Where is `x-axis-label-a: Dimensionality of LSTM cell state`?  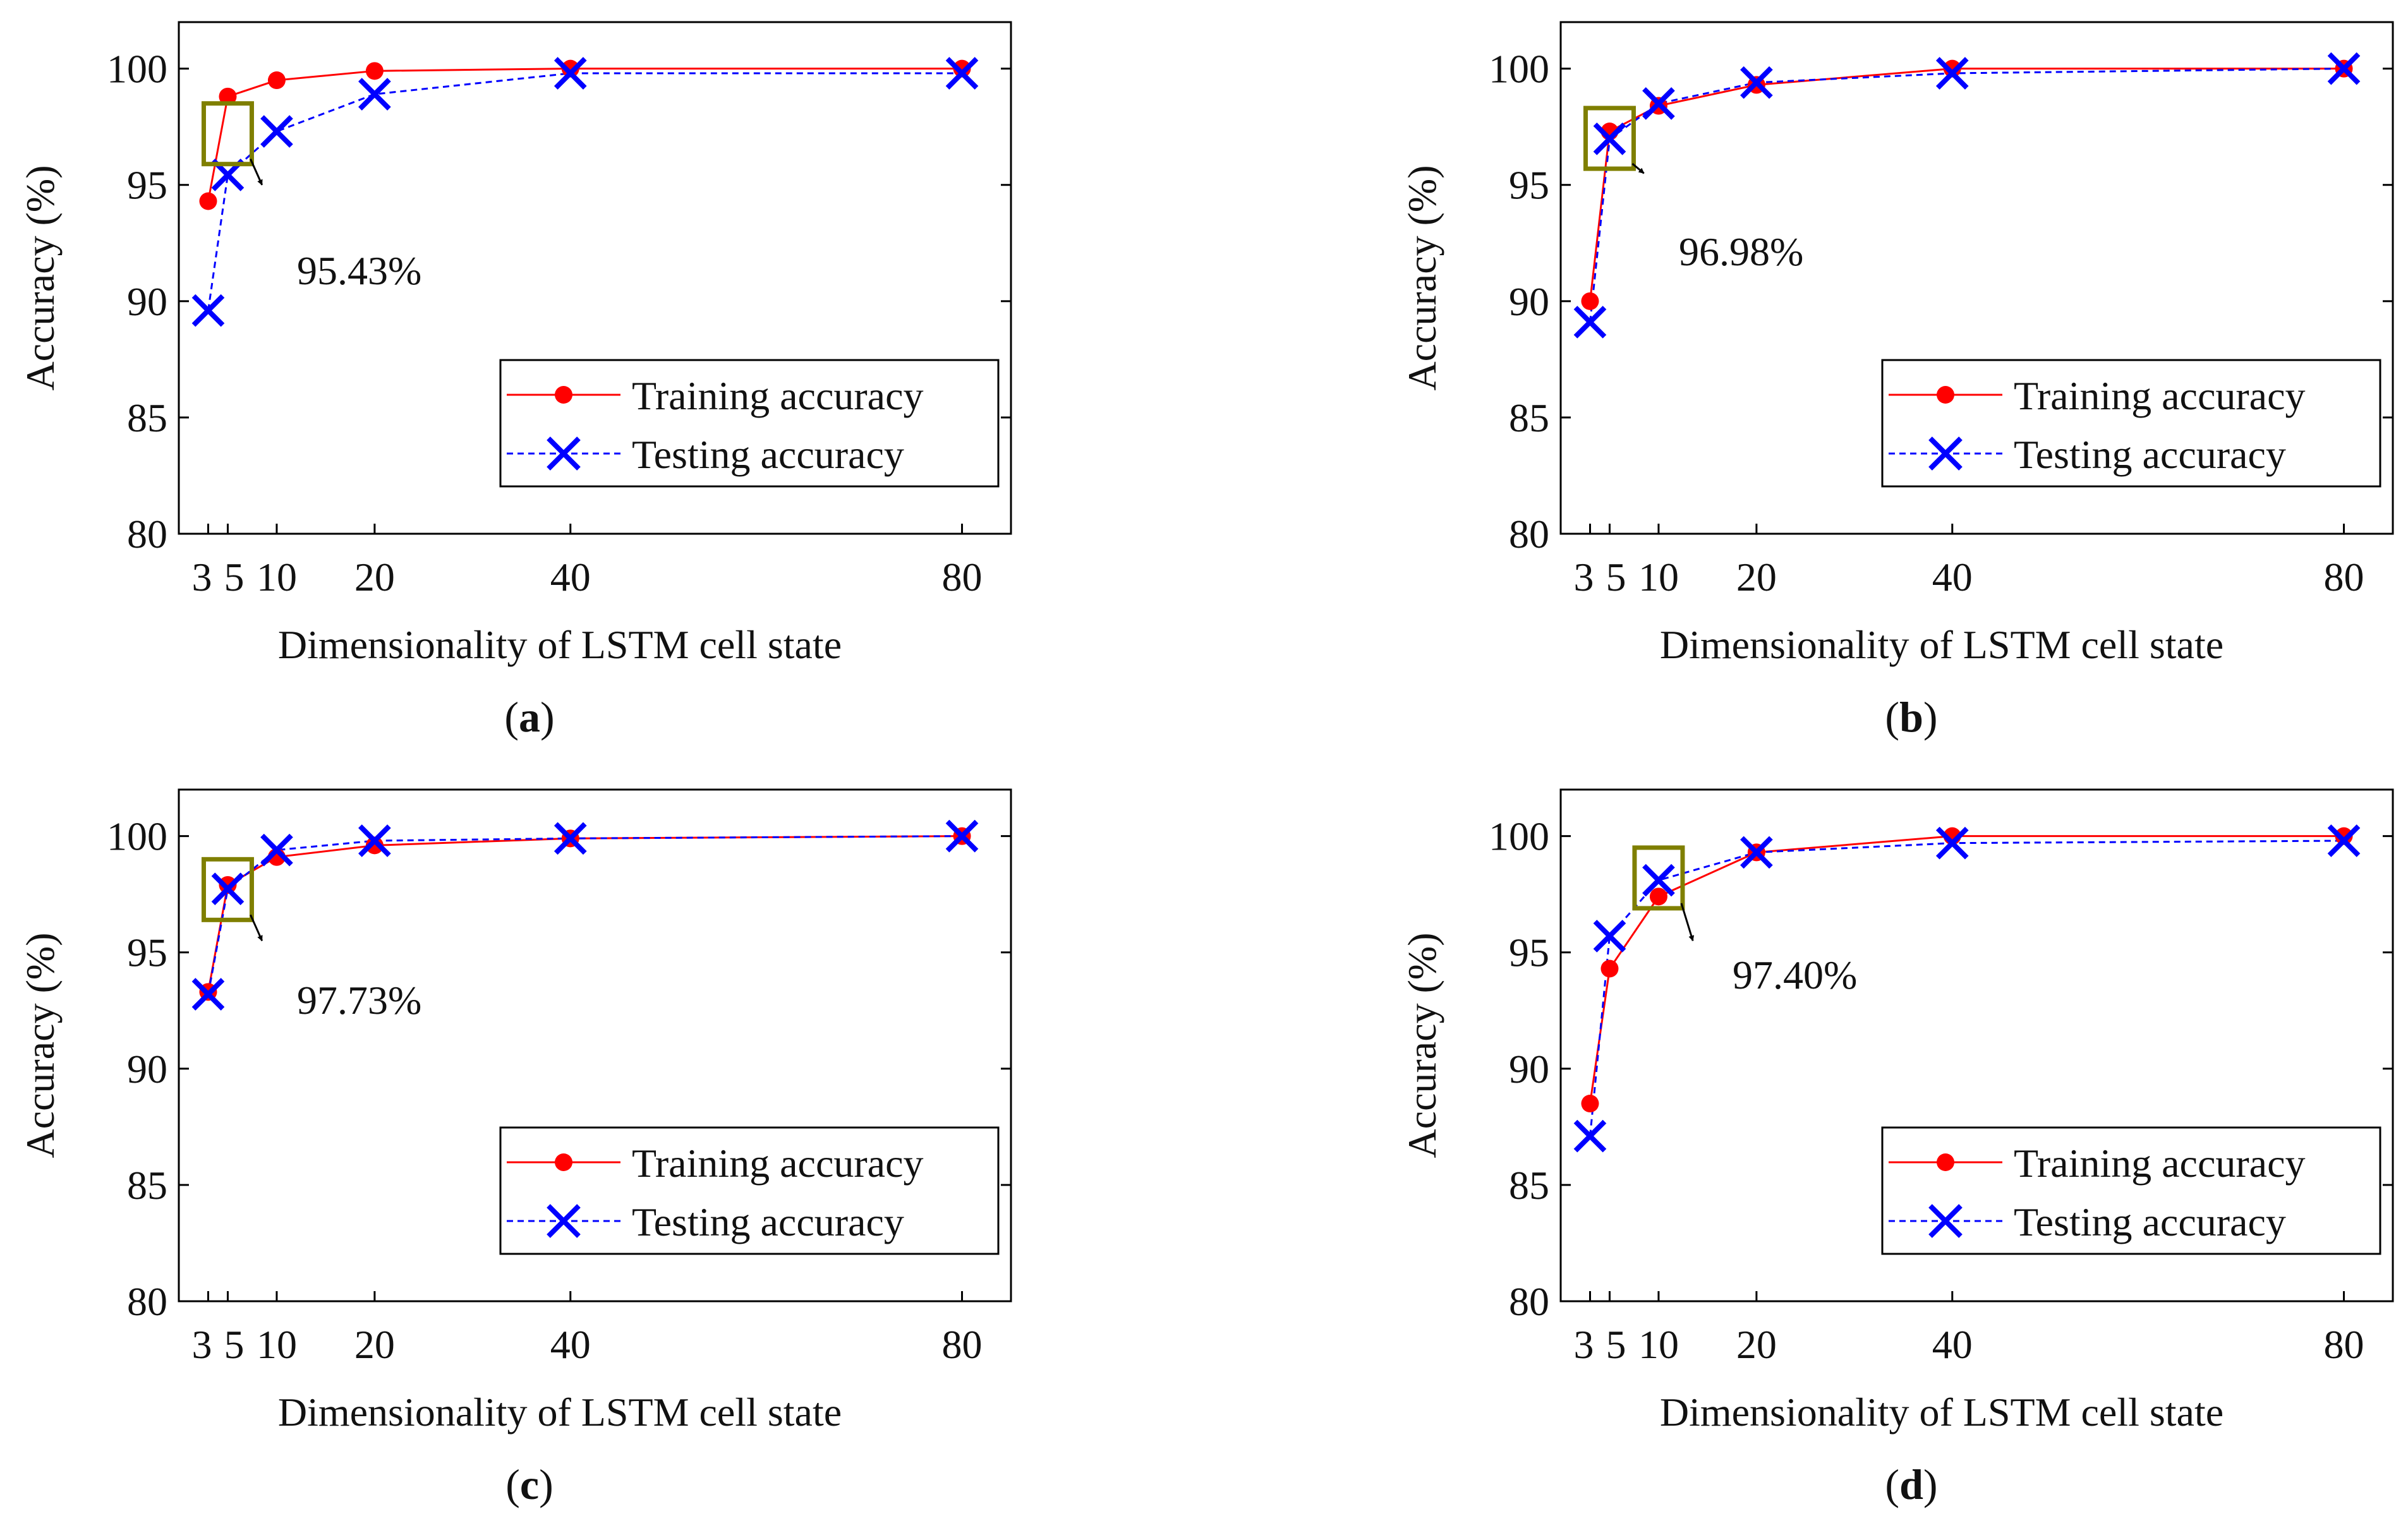
x-axis-label-a: Dimensionality of LSTM cell state is located at coordinates (560, 644).